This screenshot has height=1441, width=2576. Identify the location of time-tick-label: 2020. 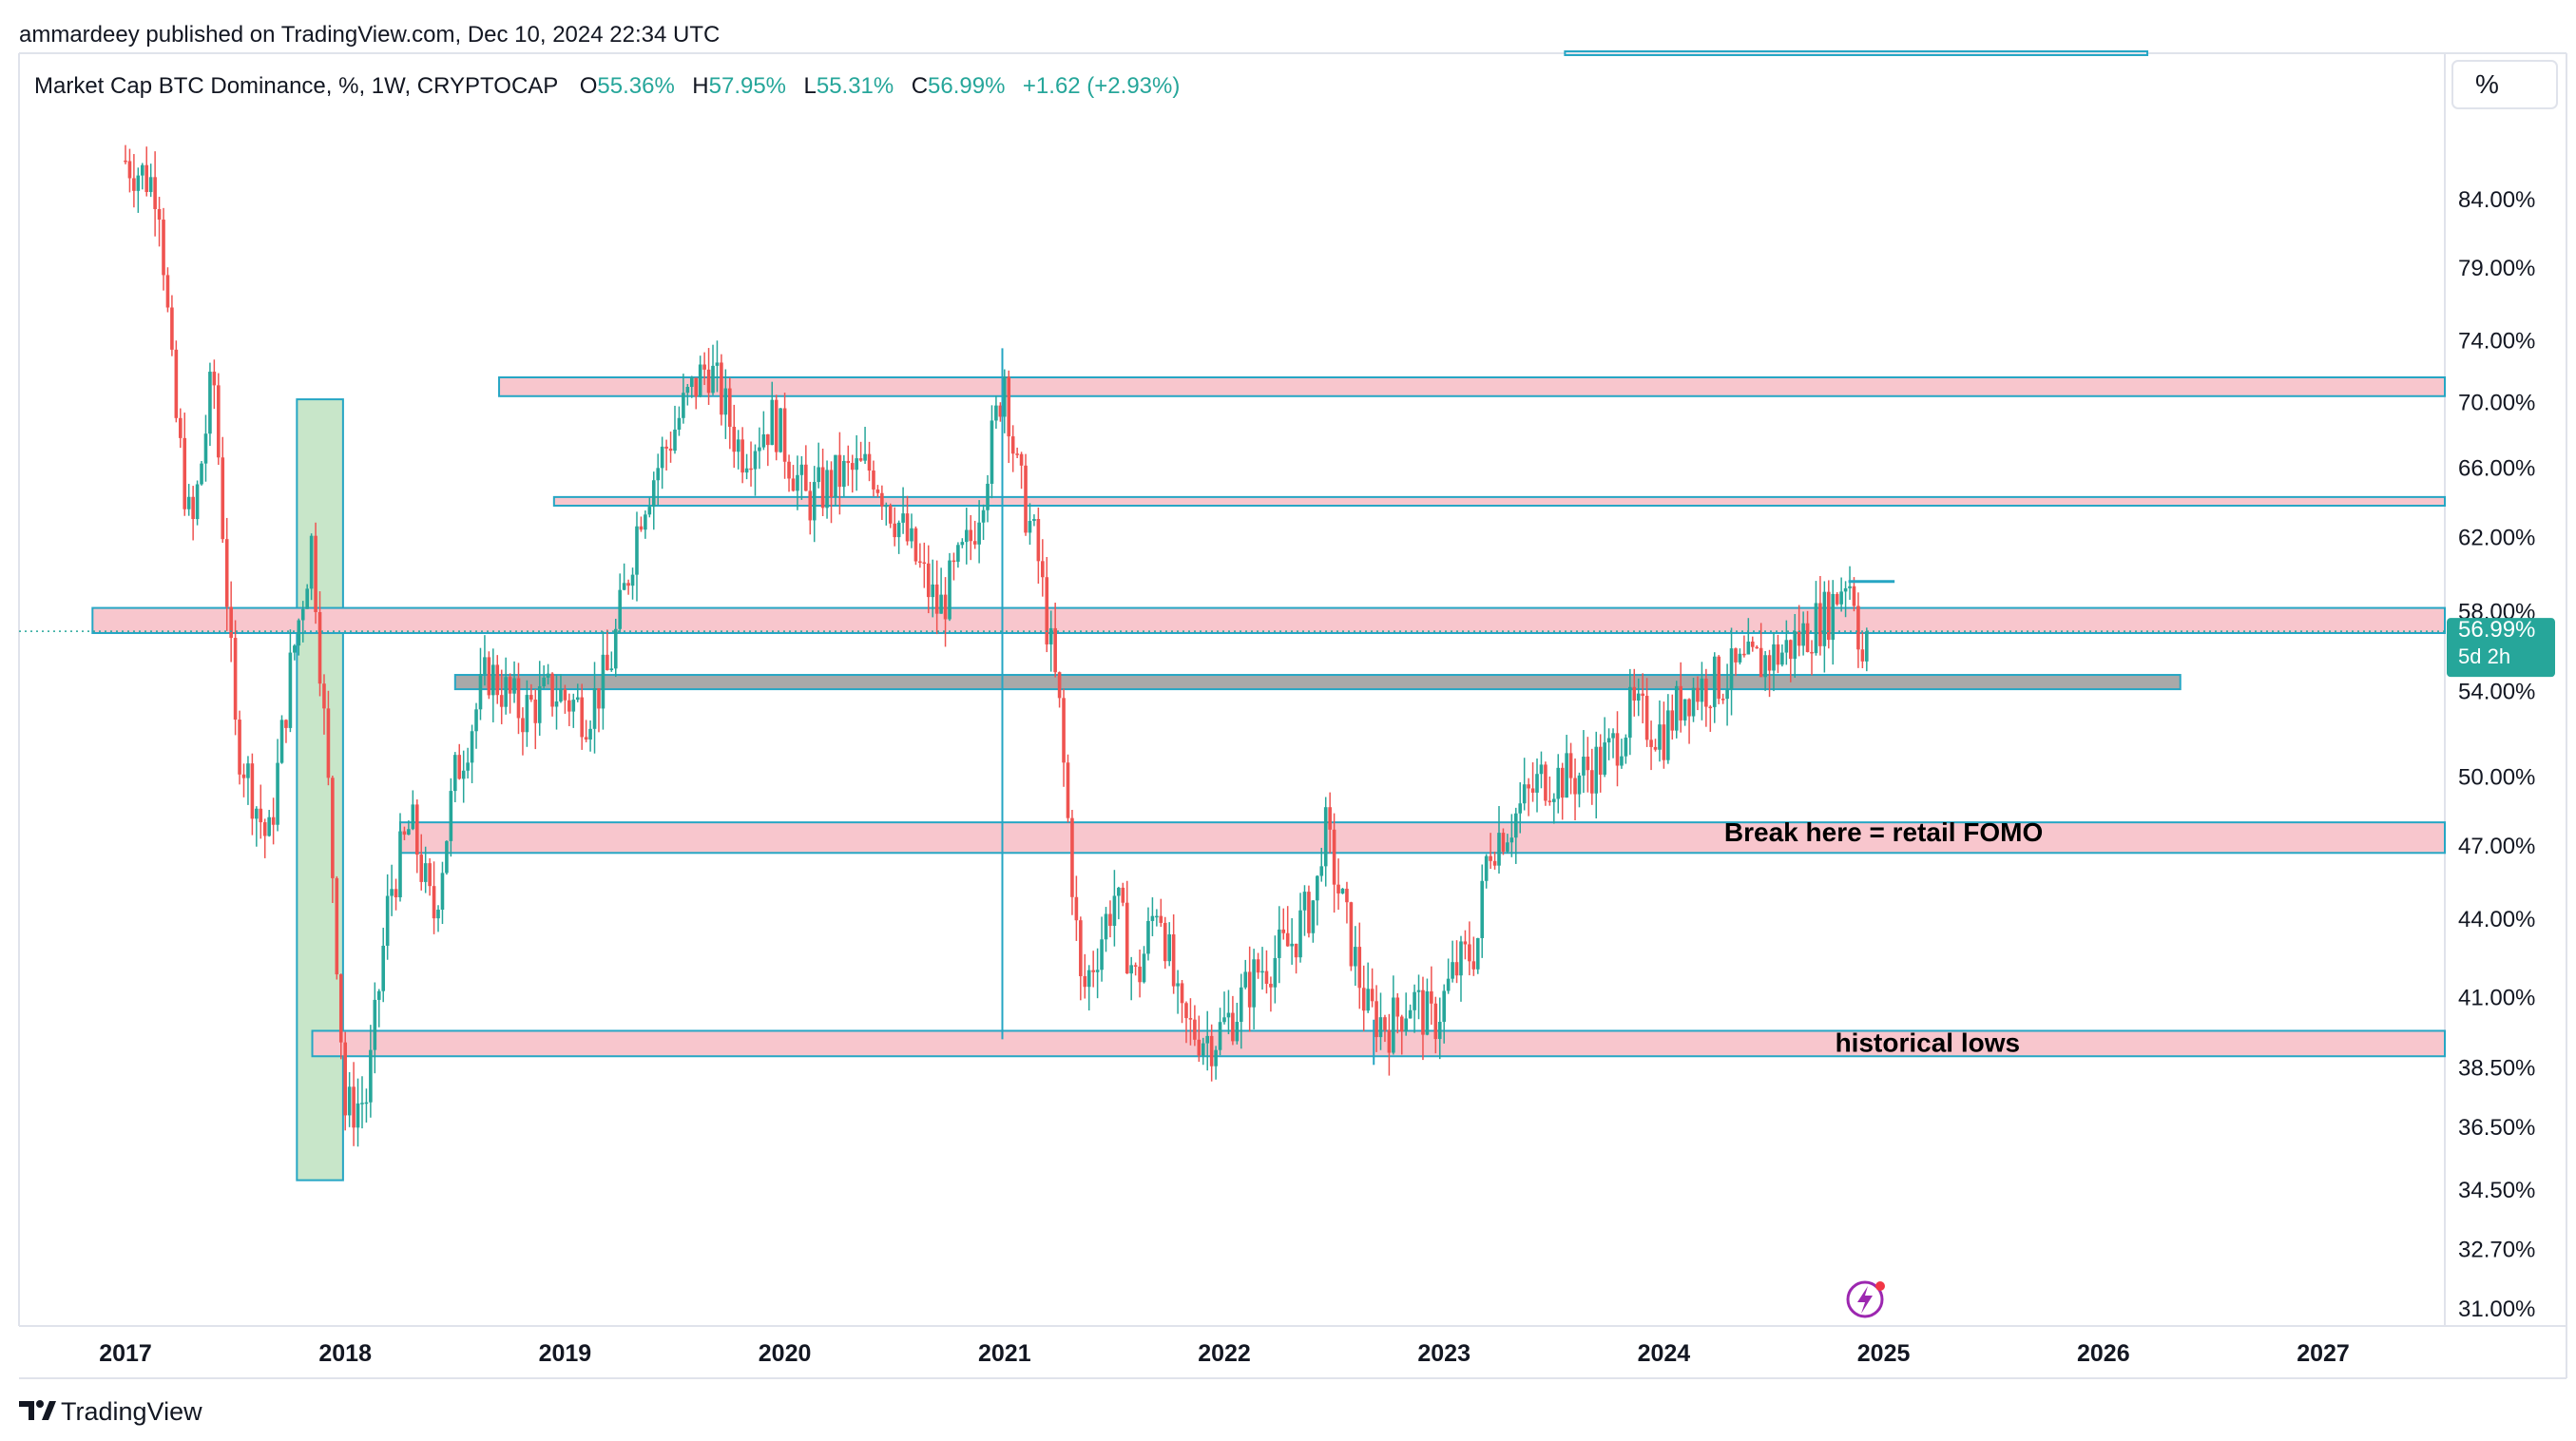
(786, 1353).